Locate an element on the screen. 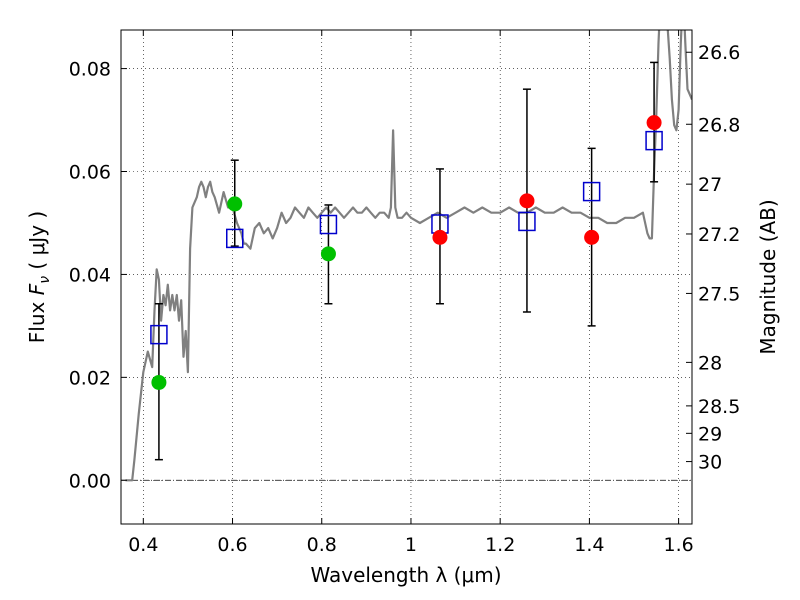 The image size is (800, 600). magnitude-tick-label: 27.5 is located at coordinates (719, 294).